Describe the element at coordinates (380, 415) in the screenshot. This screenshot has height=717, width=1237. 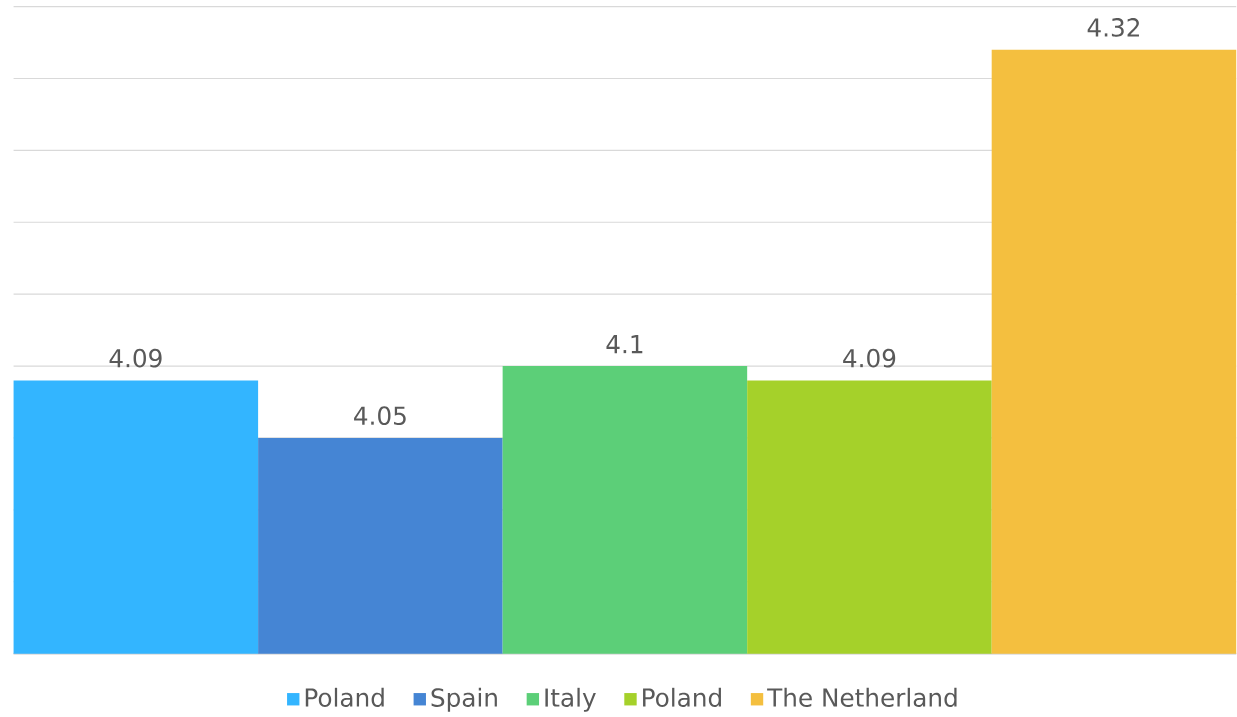
I see `data-label: 4.05` at that location.